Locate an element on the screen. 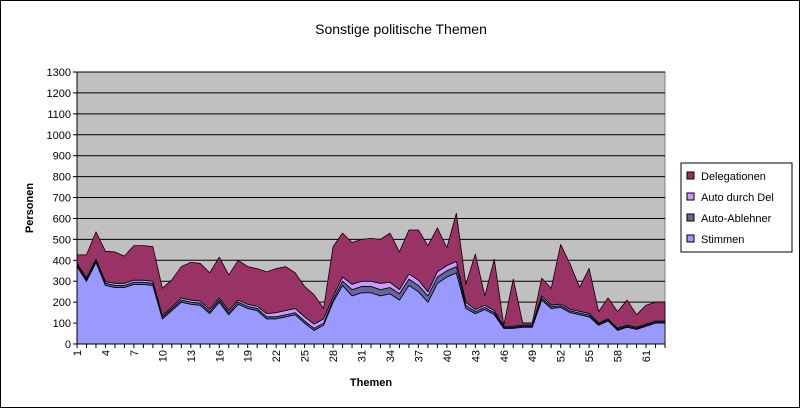  x-tick-label: 55 is located at coordinates (590, 356).